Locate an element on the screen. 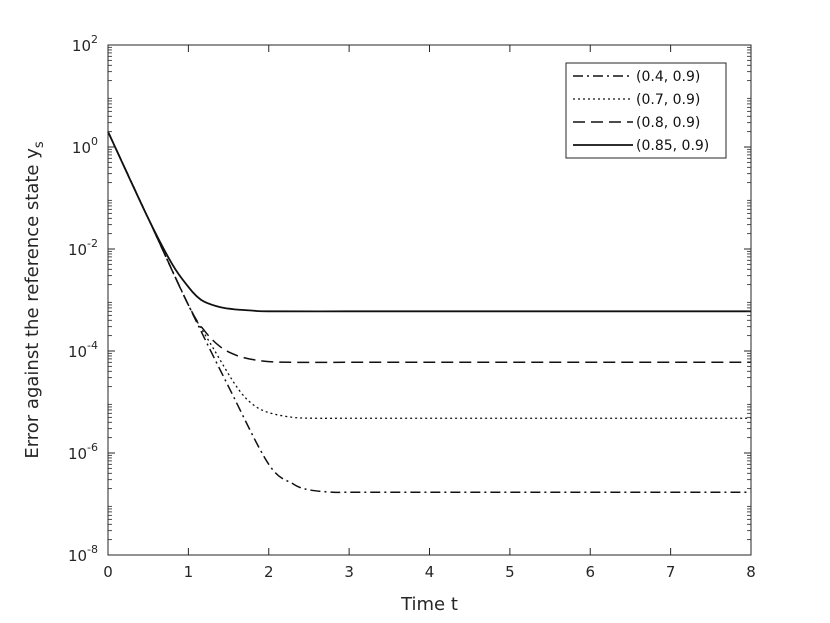 The image size is (830, 623). x-tick-label: 7 is located at coordinates (671, 572).